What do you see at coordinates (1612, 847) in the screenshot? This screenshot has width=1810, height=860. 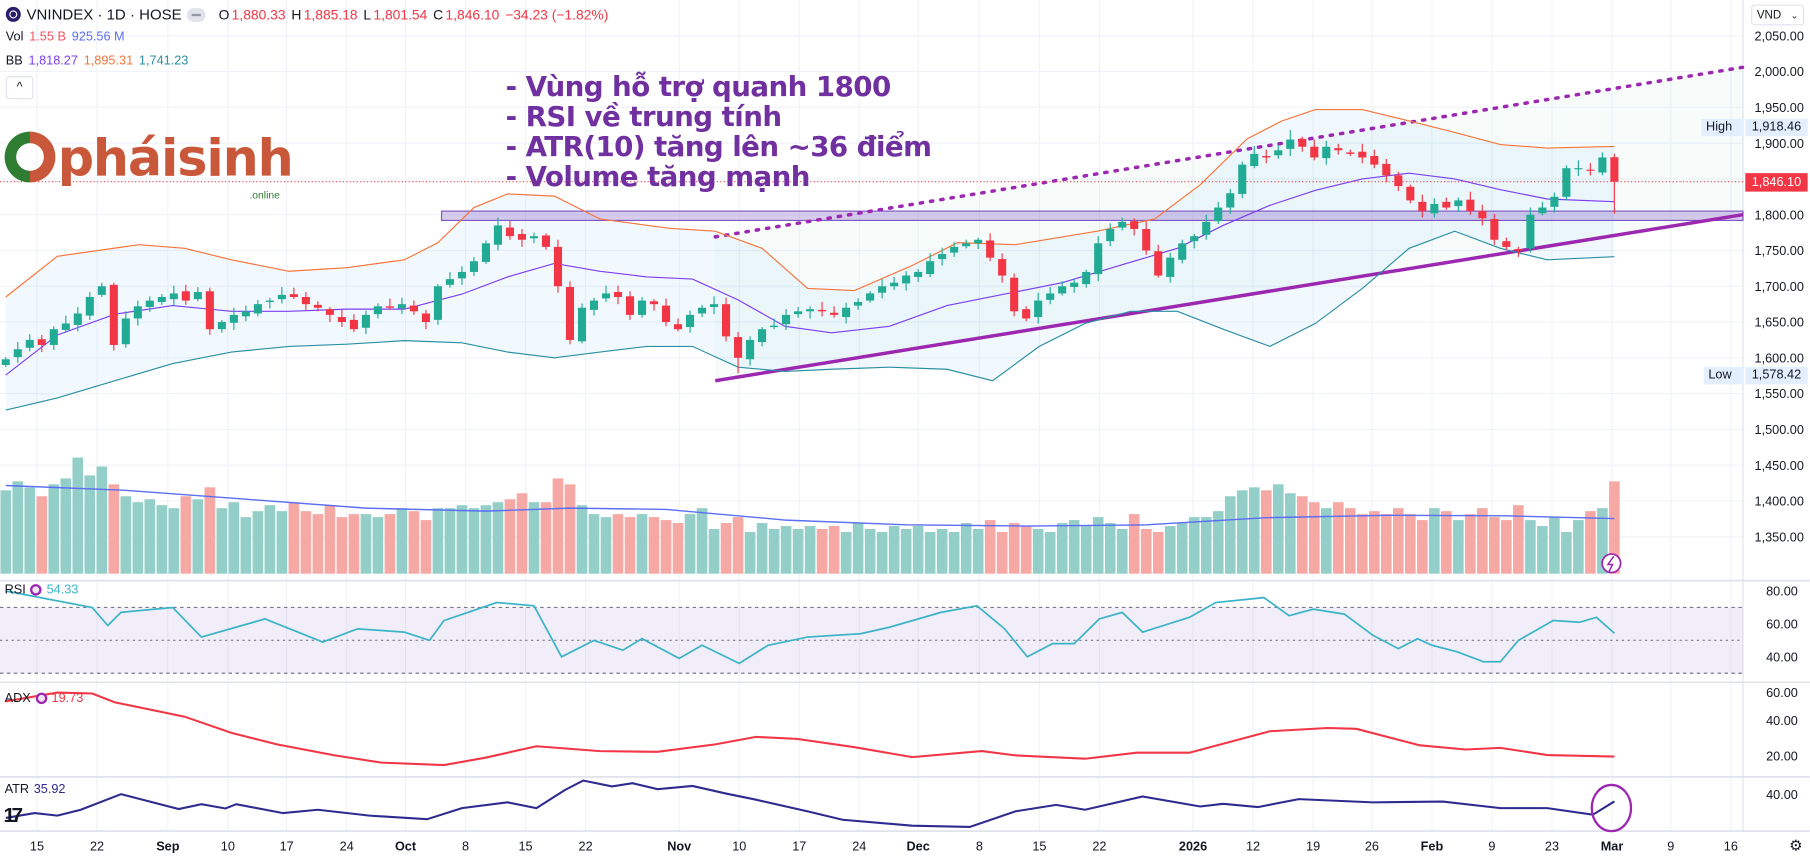 I see `date-tick-label: Mar` at bounding box center [1612, 847].